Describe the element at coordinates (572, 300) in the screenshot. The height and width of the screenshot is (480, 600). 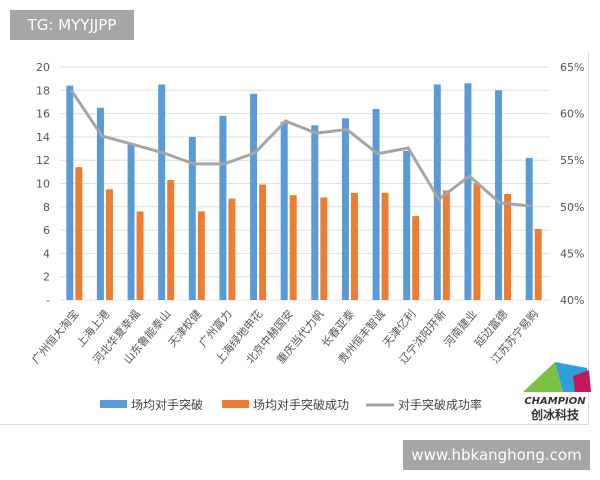
I see `y-right-tick: 40%` at that location.